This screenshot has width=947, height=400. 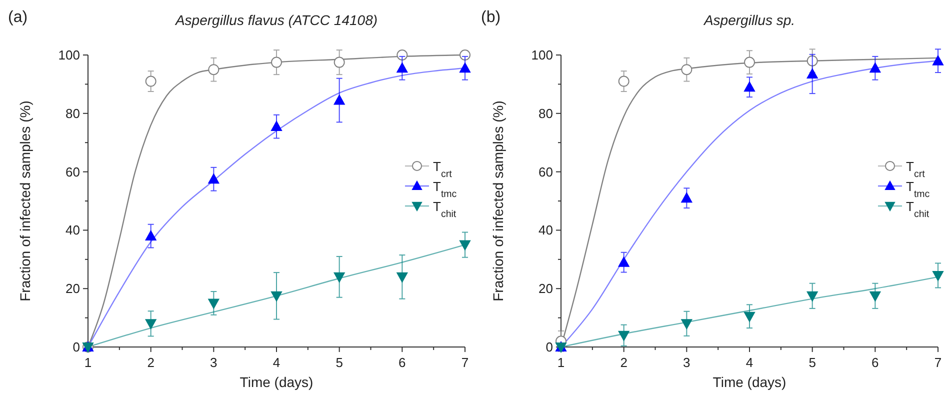 What do you see at coordinates (749, 20) in the screenshot?
I see `chart-title: Aspergillus sp.` at bounding box center [749, 20].